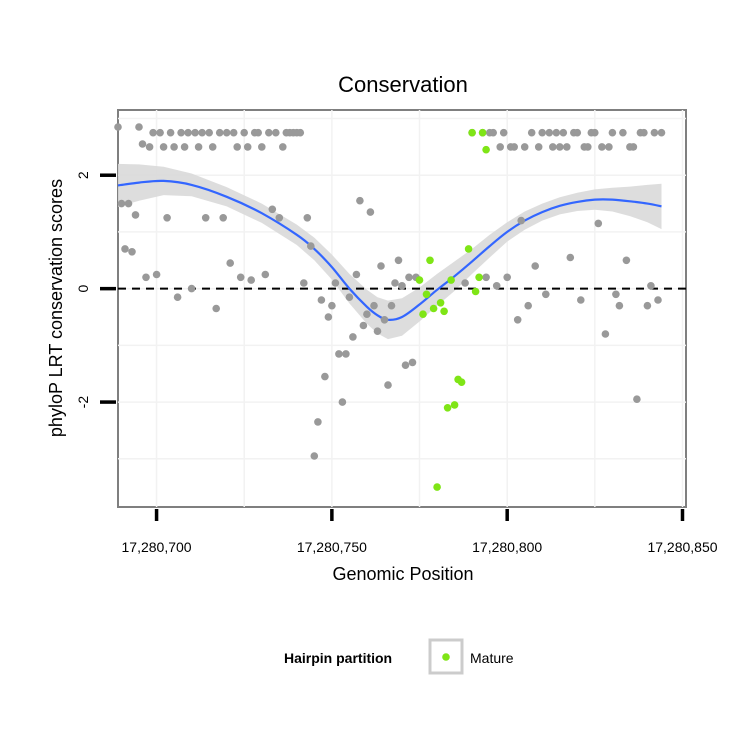  Describe the element at coordinates (332, 547) in the screenshot. I see `x-tick-label: 17,280,750` at that location.